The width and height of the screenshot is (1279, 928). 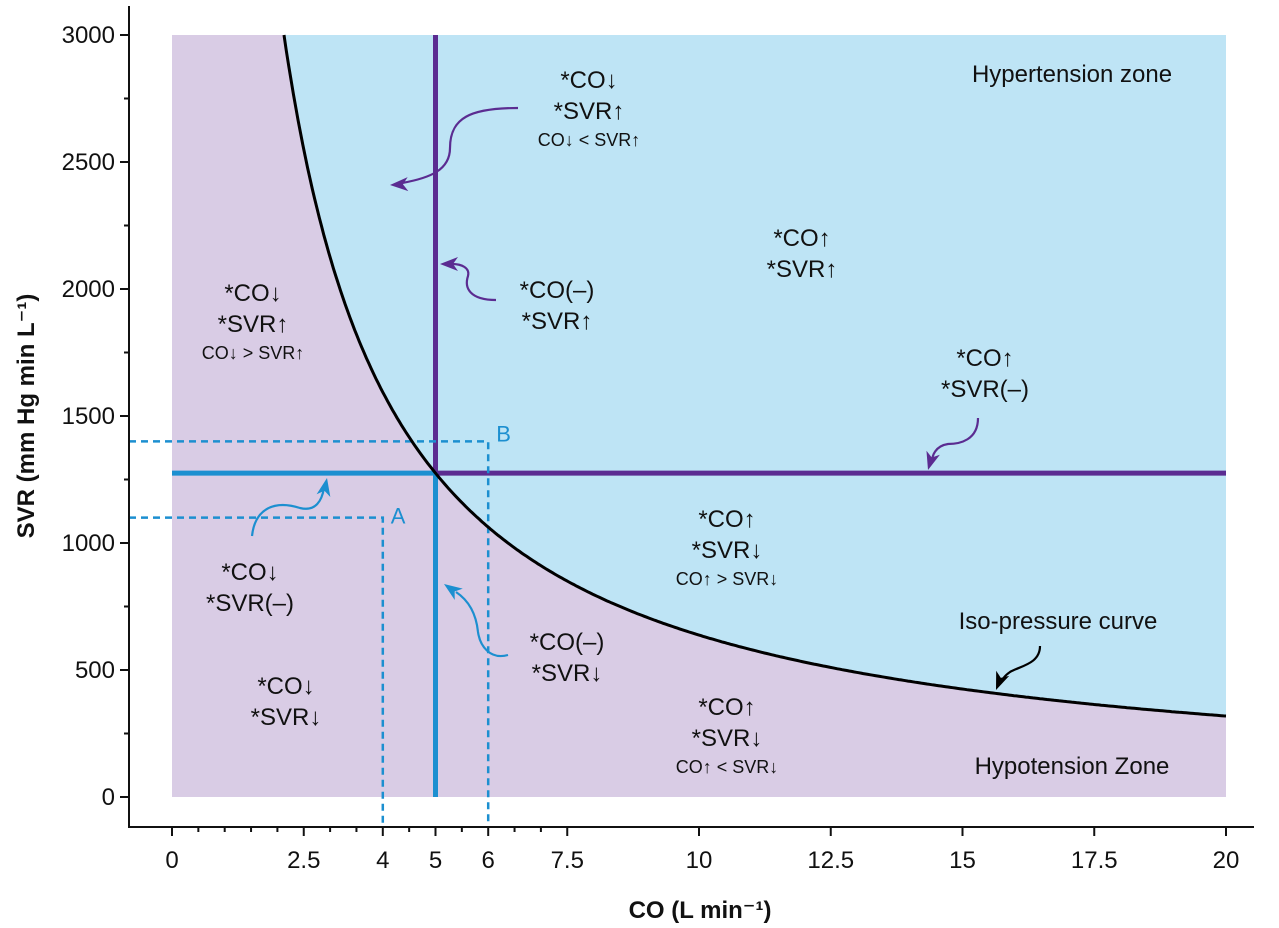 I want to click on x-axis-title: CO (L min⁻¹), so click(x=700, y=910).